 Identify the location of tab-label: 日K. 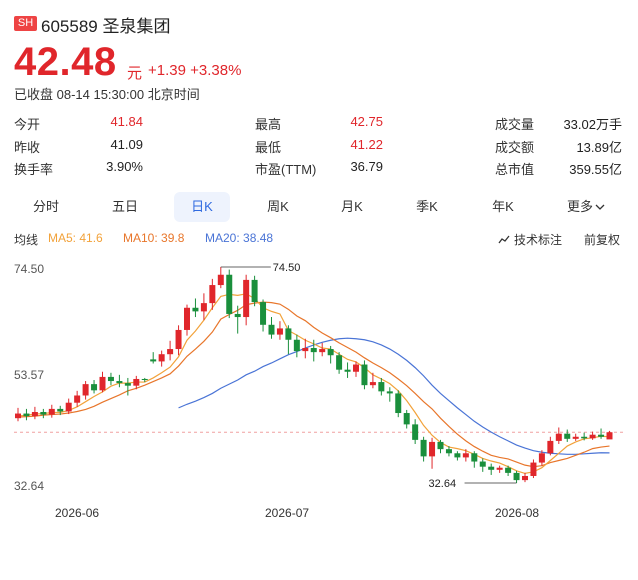
(202, 206).